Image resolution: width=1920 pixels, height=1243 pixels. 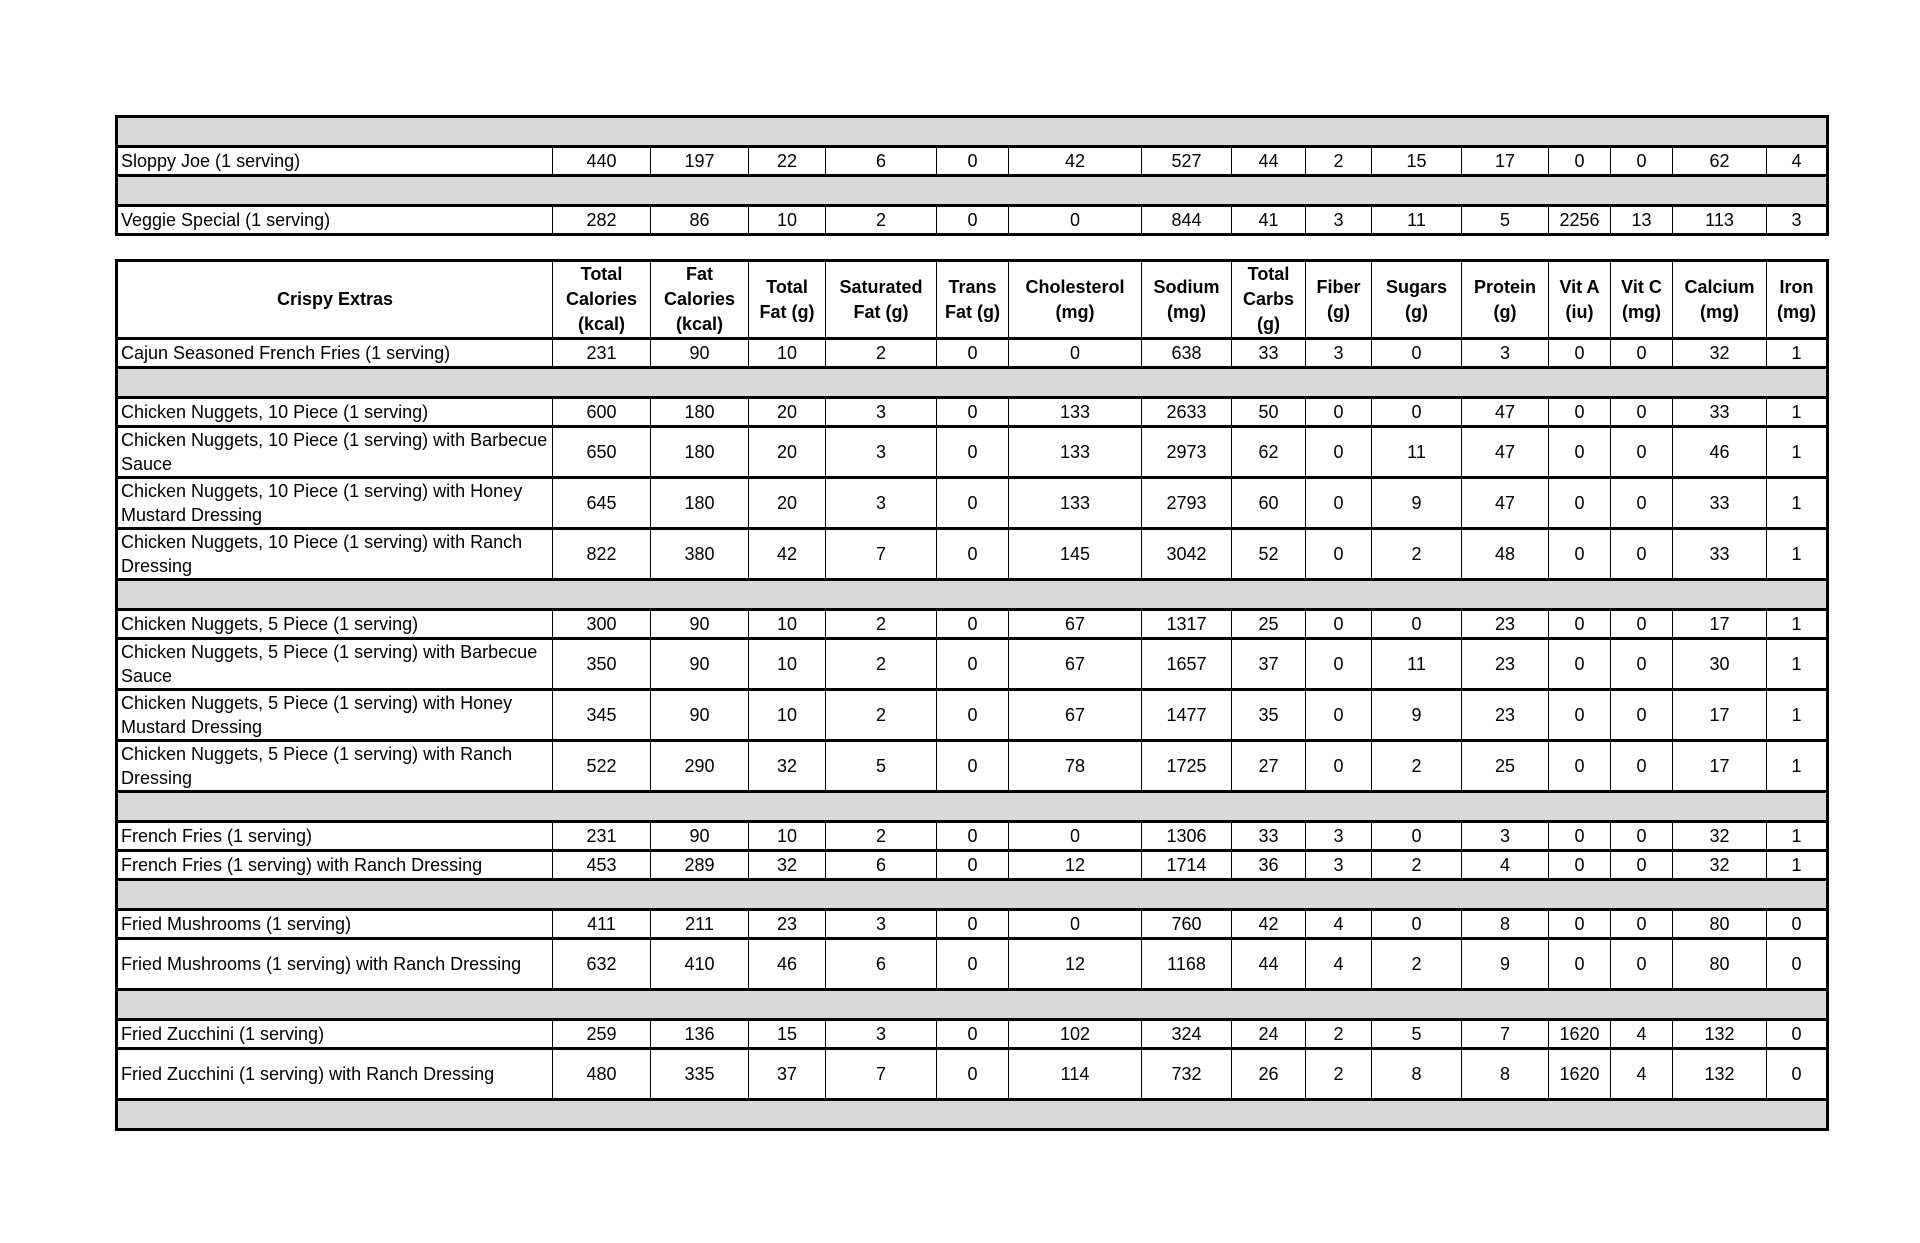 I want to click on cell-protein: 7, so click(x=1505, y=1034).